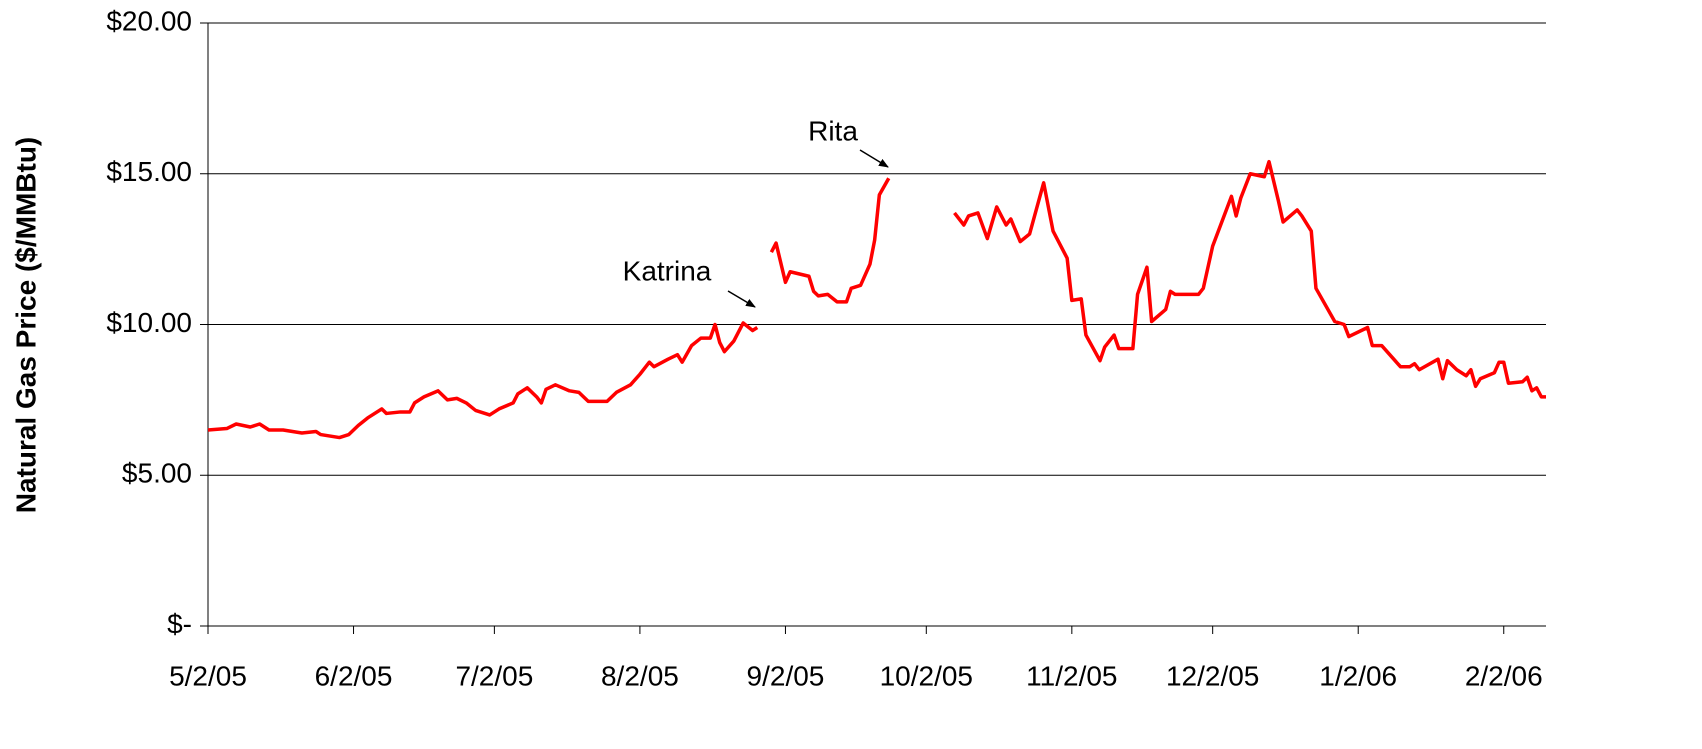  I want to click on x-tick-label: 2/2/06, so click(1504, 675).